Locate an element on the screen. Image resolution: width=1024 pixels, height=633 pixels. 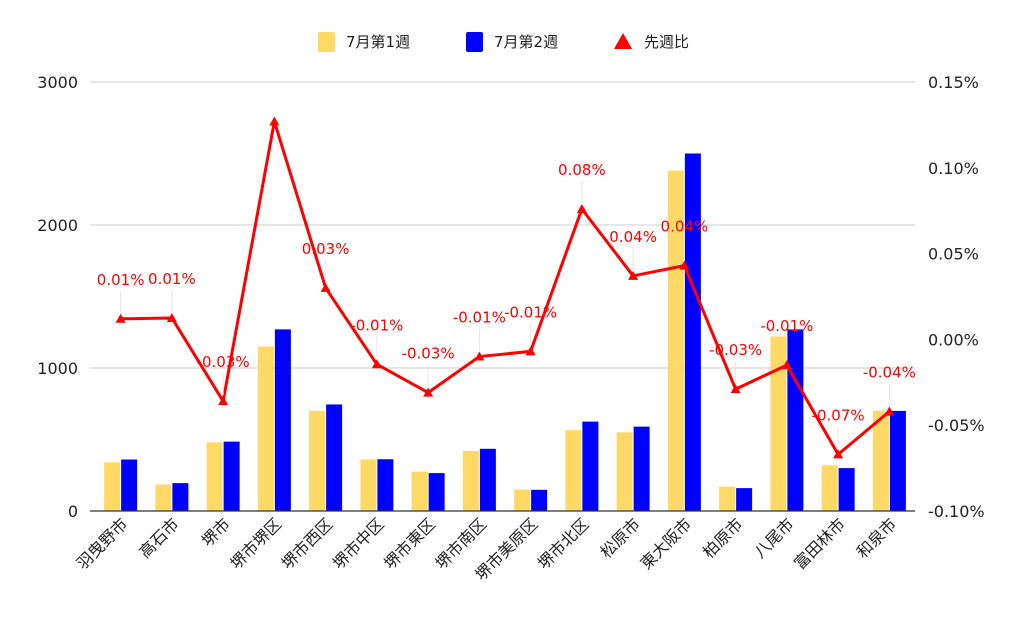
category-label: 堺市中区 is located at coordinates (358, 543).